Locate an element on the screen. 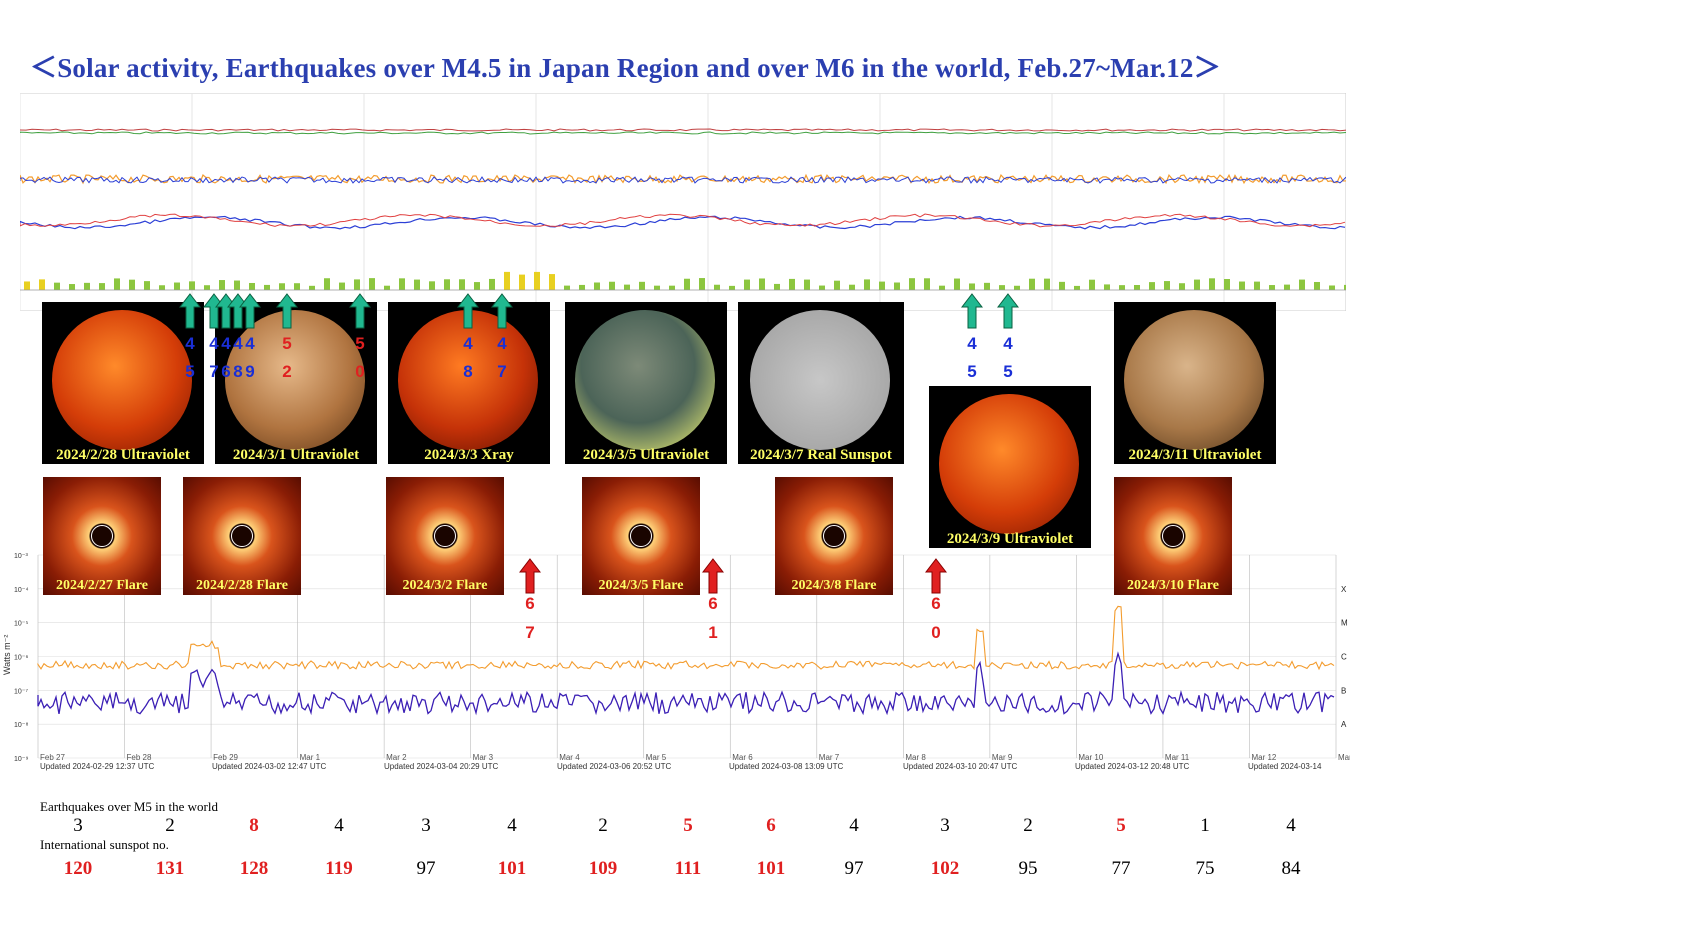 The width and height of the screenshot is (1694, 952). updated-label: Updated 2024-03-06 20:52 UTC is located at coordinates (614, 766).